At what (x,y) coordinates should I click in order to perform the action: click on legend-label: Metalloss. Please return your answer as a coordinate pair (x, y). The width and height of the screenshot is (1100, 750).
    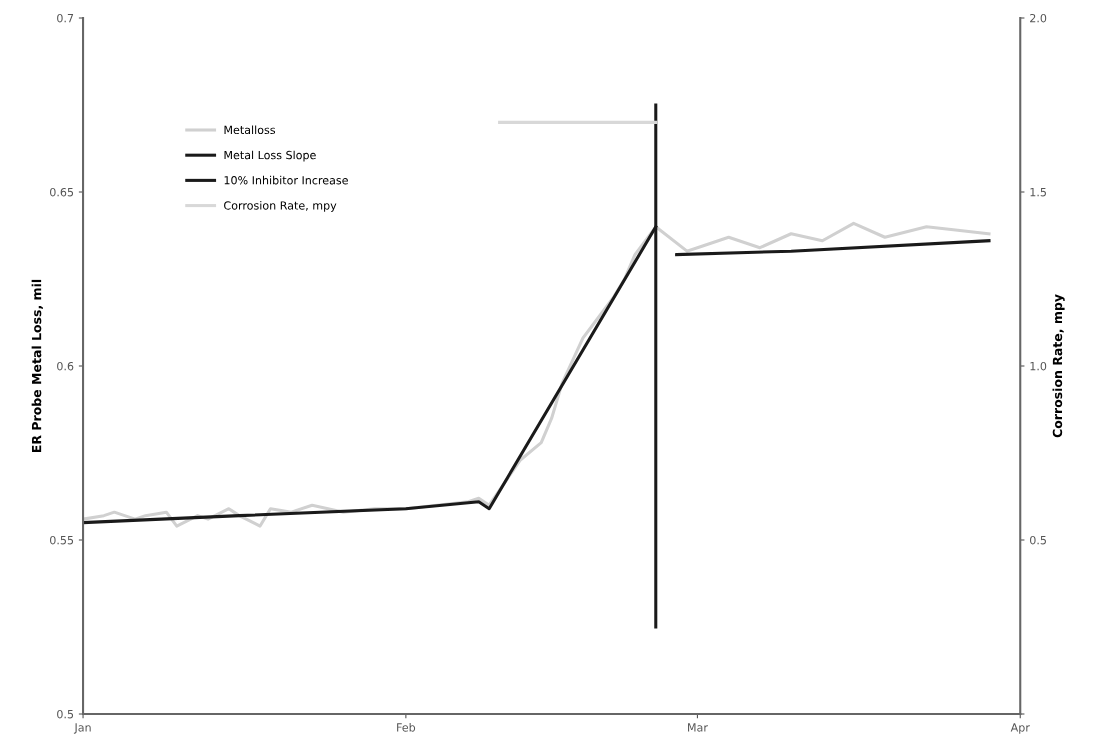
    Looking at the image, I should click on (250, 130).